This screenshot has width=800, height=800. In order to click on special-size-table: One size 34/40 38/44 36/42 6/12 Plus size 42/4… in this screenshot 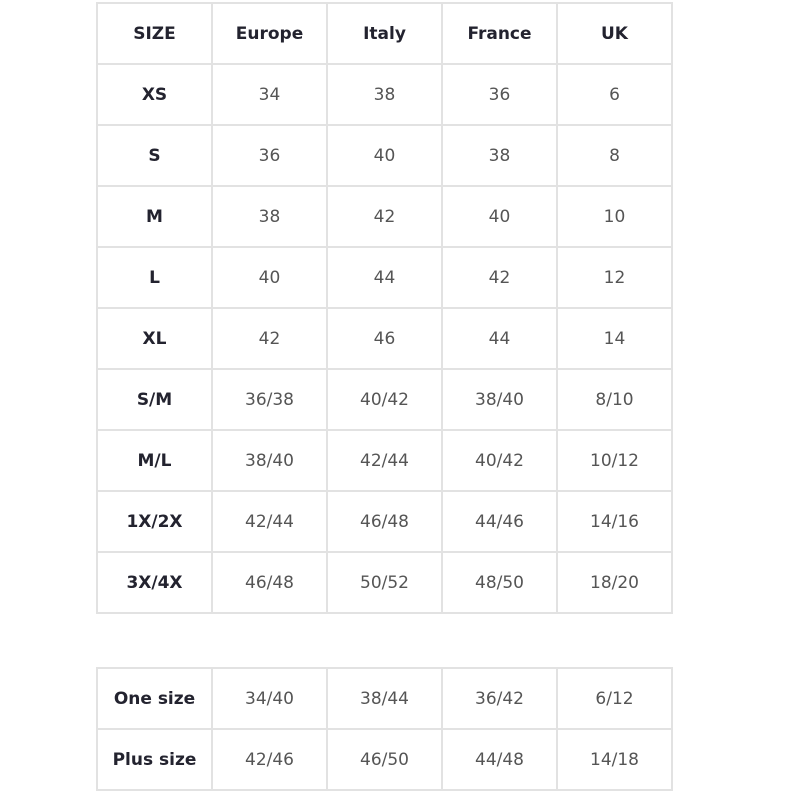, I will do `click(384, 729)`.